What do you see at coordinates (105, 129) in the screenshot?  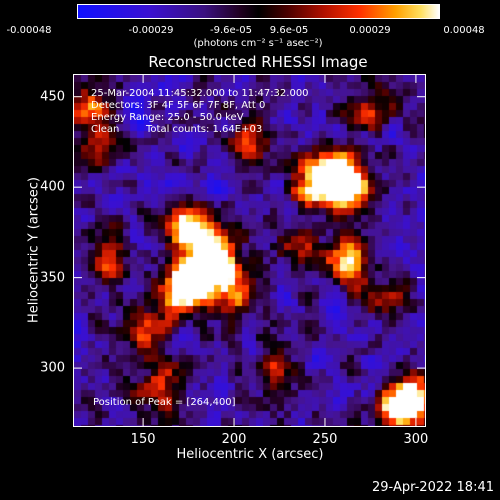 I see `method-label: Clean` at bounding box center [105, 129].